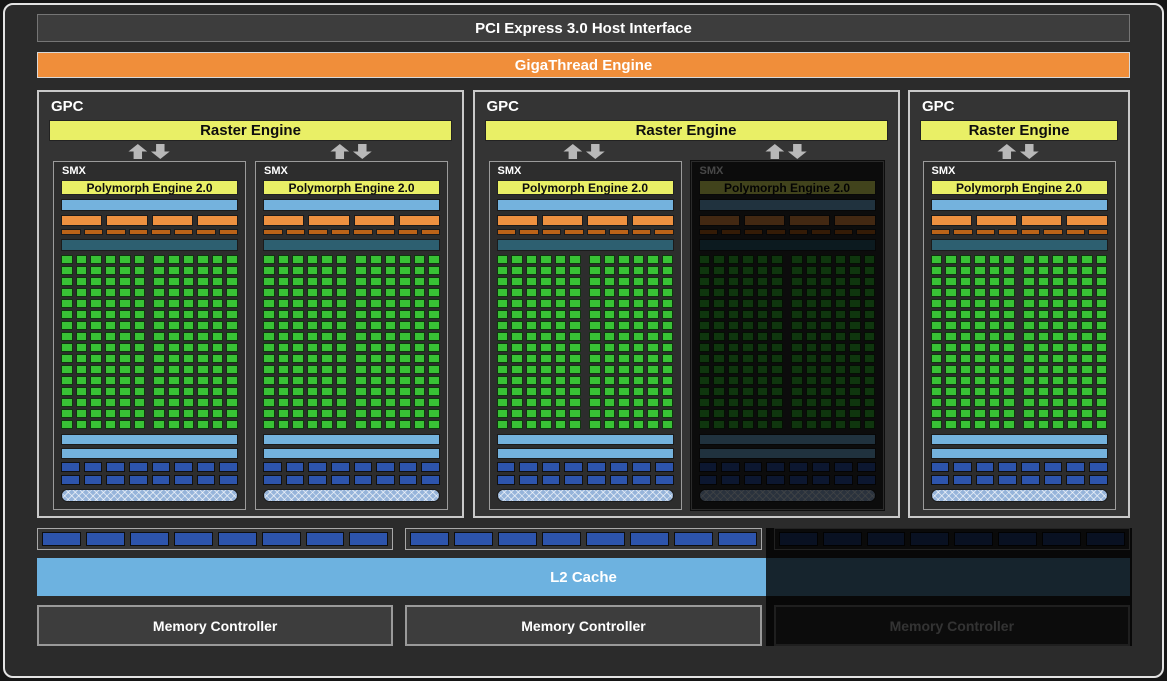  I want to click on smx-label: SMX, so click(943, 171).